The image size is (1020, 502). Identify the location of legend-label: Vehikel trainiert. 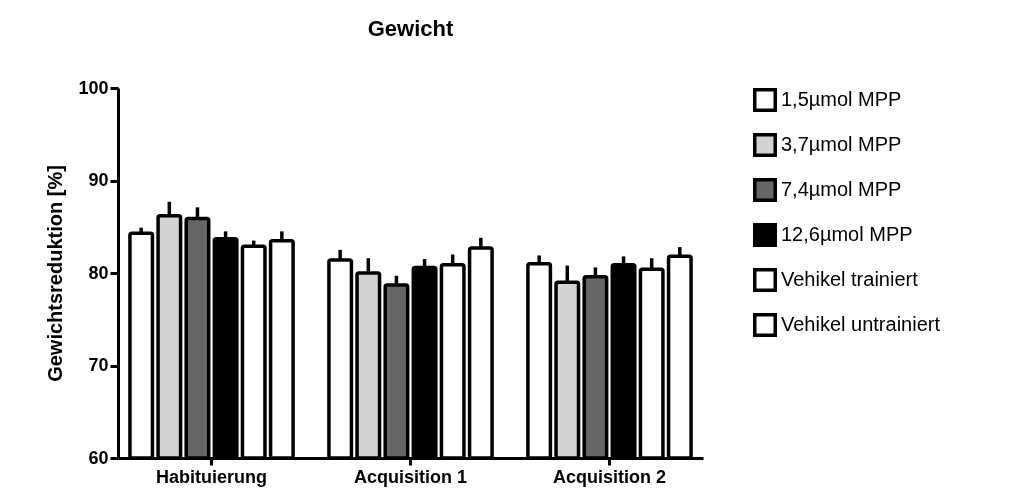
(850, 279).